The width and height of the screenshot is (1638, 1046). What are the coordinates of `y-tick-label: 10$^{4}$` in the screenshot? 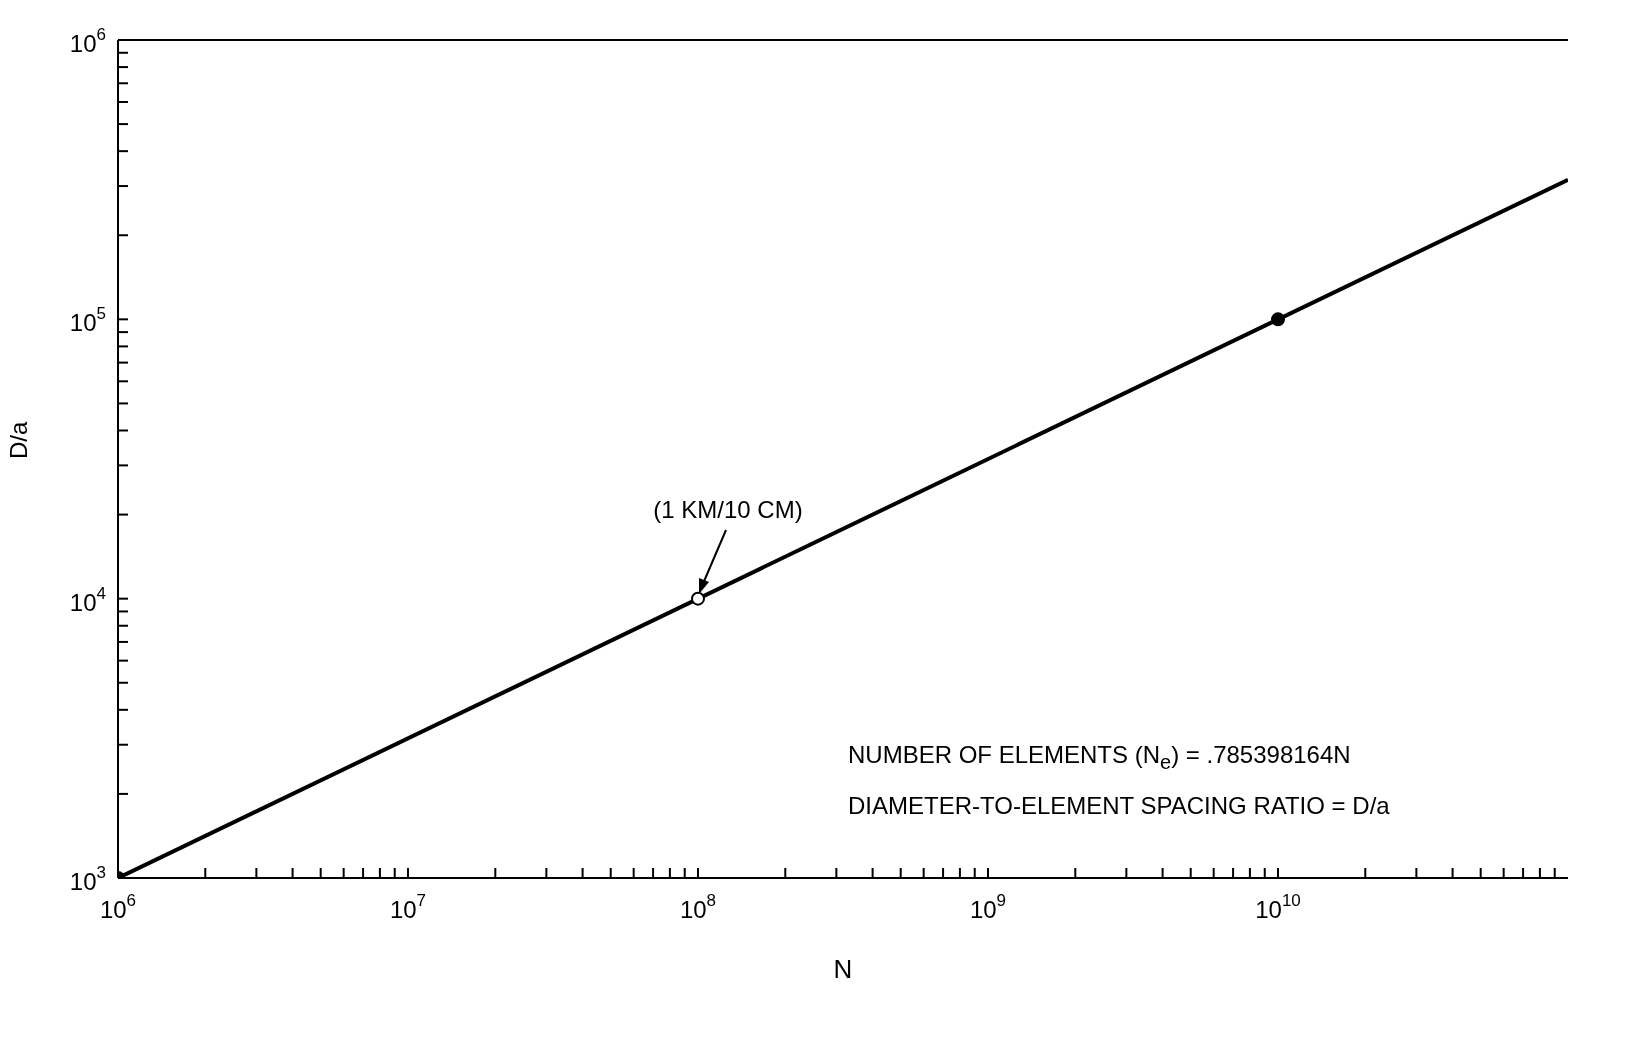 It's located at (87, 599).